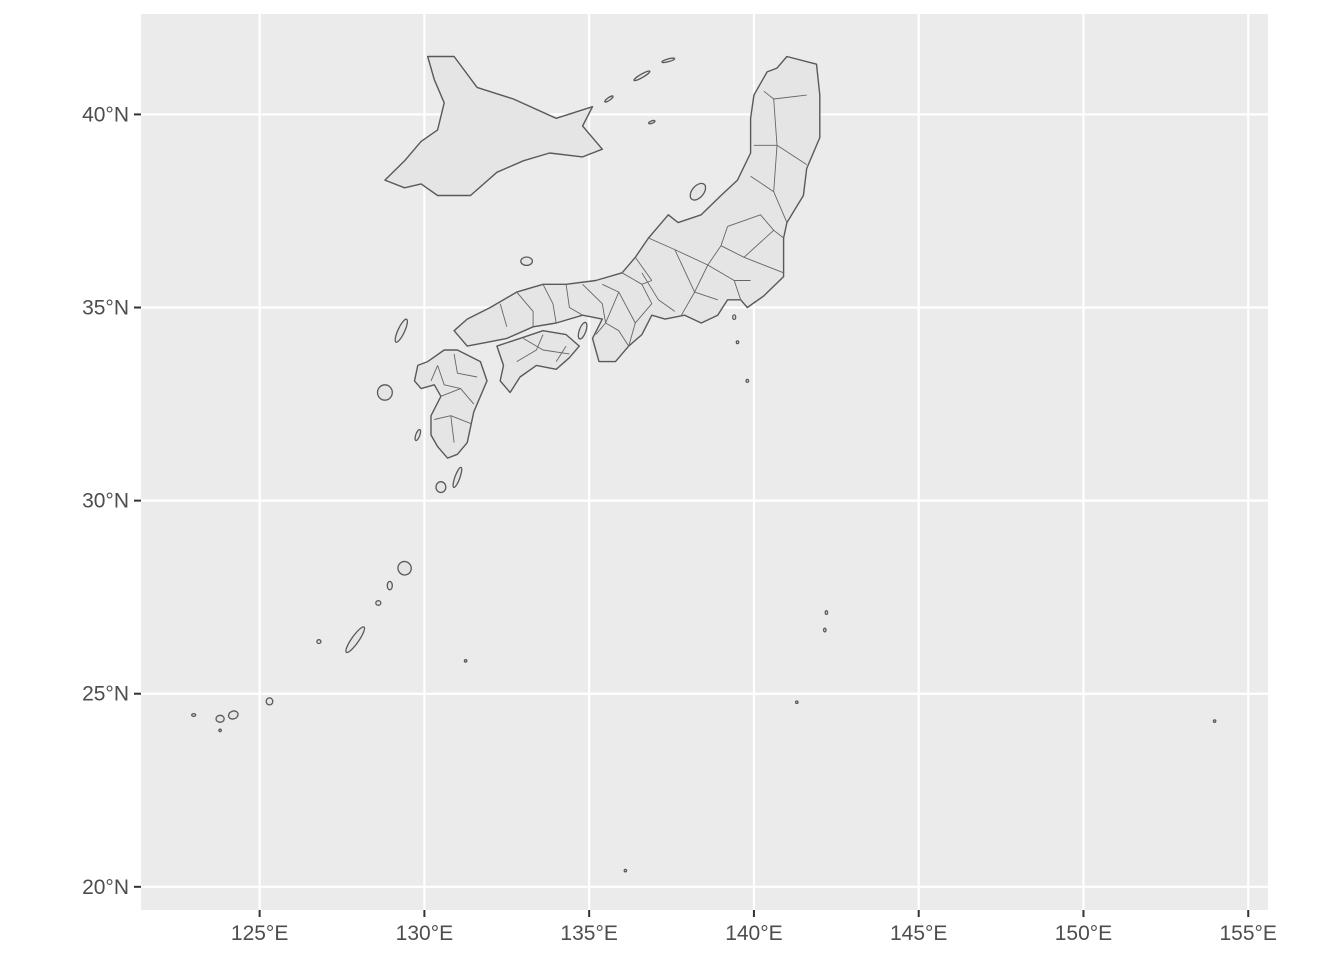 Image resolution: width=1344 pixels, height=960 pixels. What do you see at coordinates (747, 381) in the screenshot?
I see `island-hachijo` at bounding box center [747, 381].